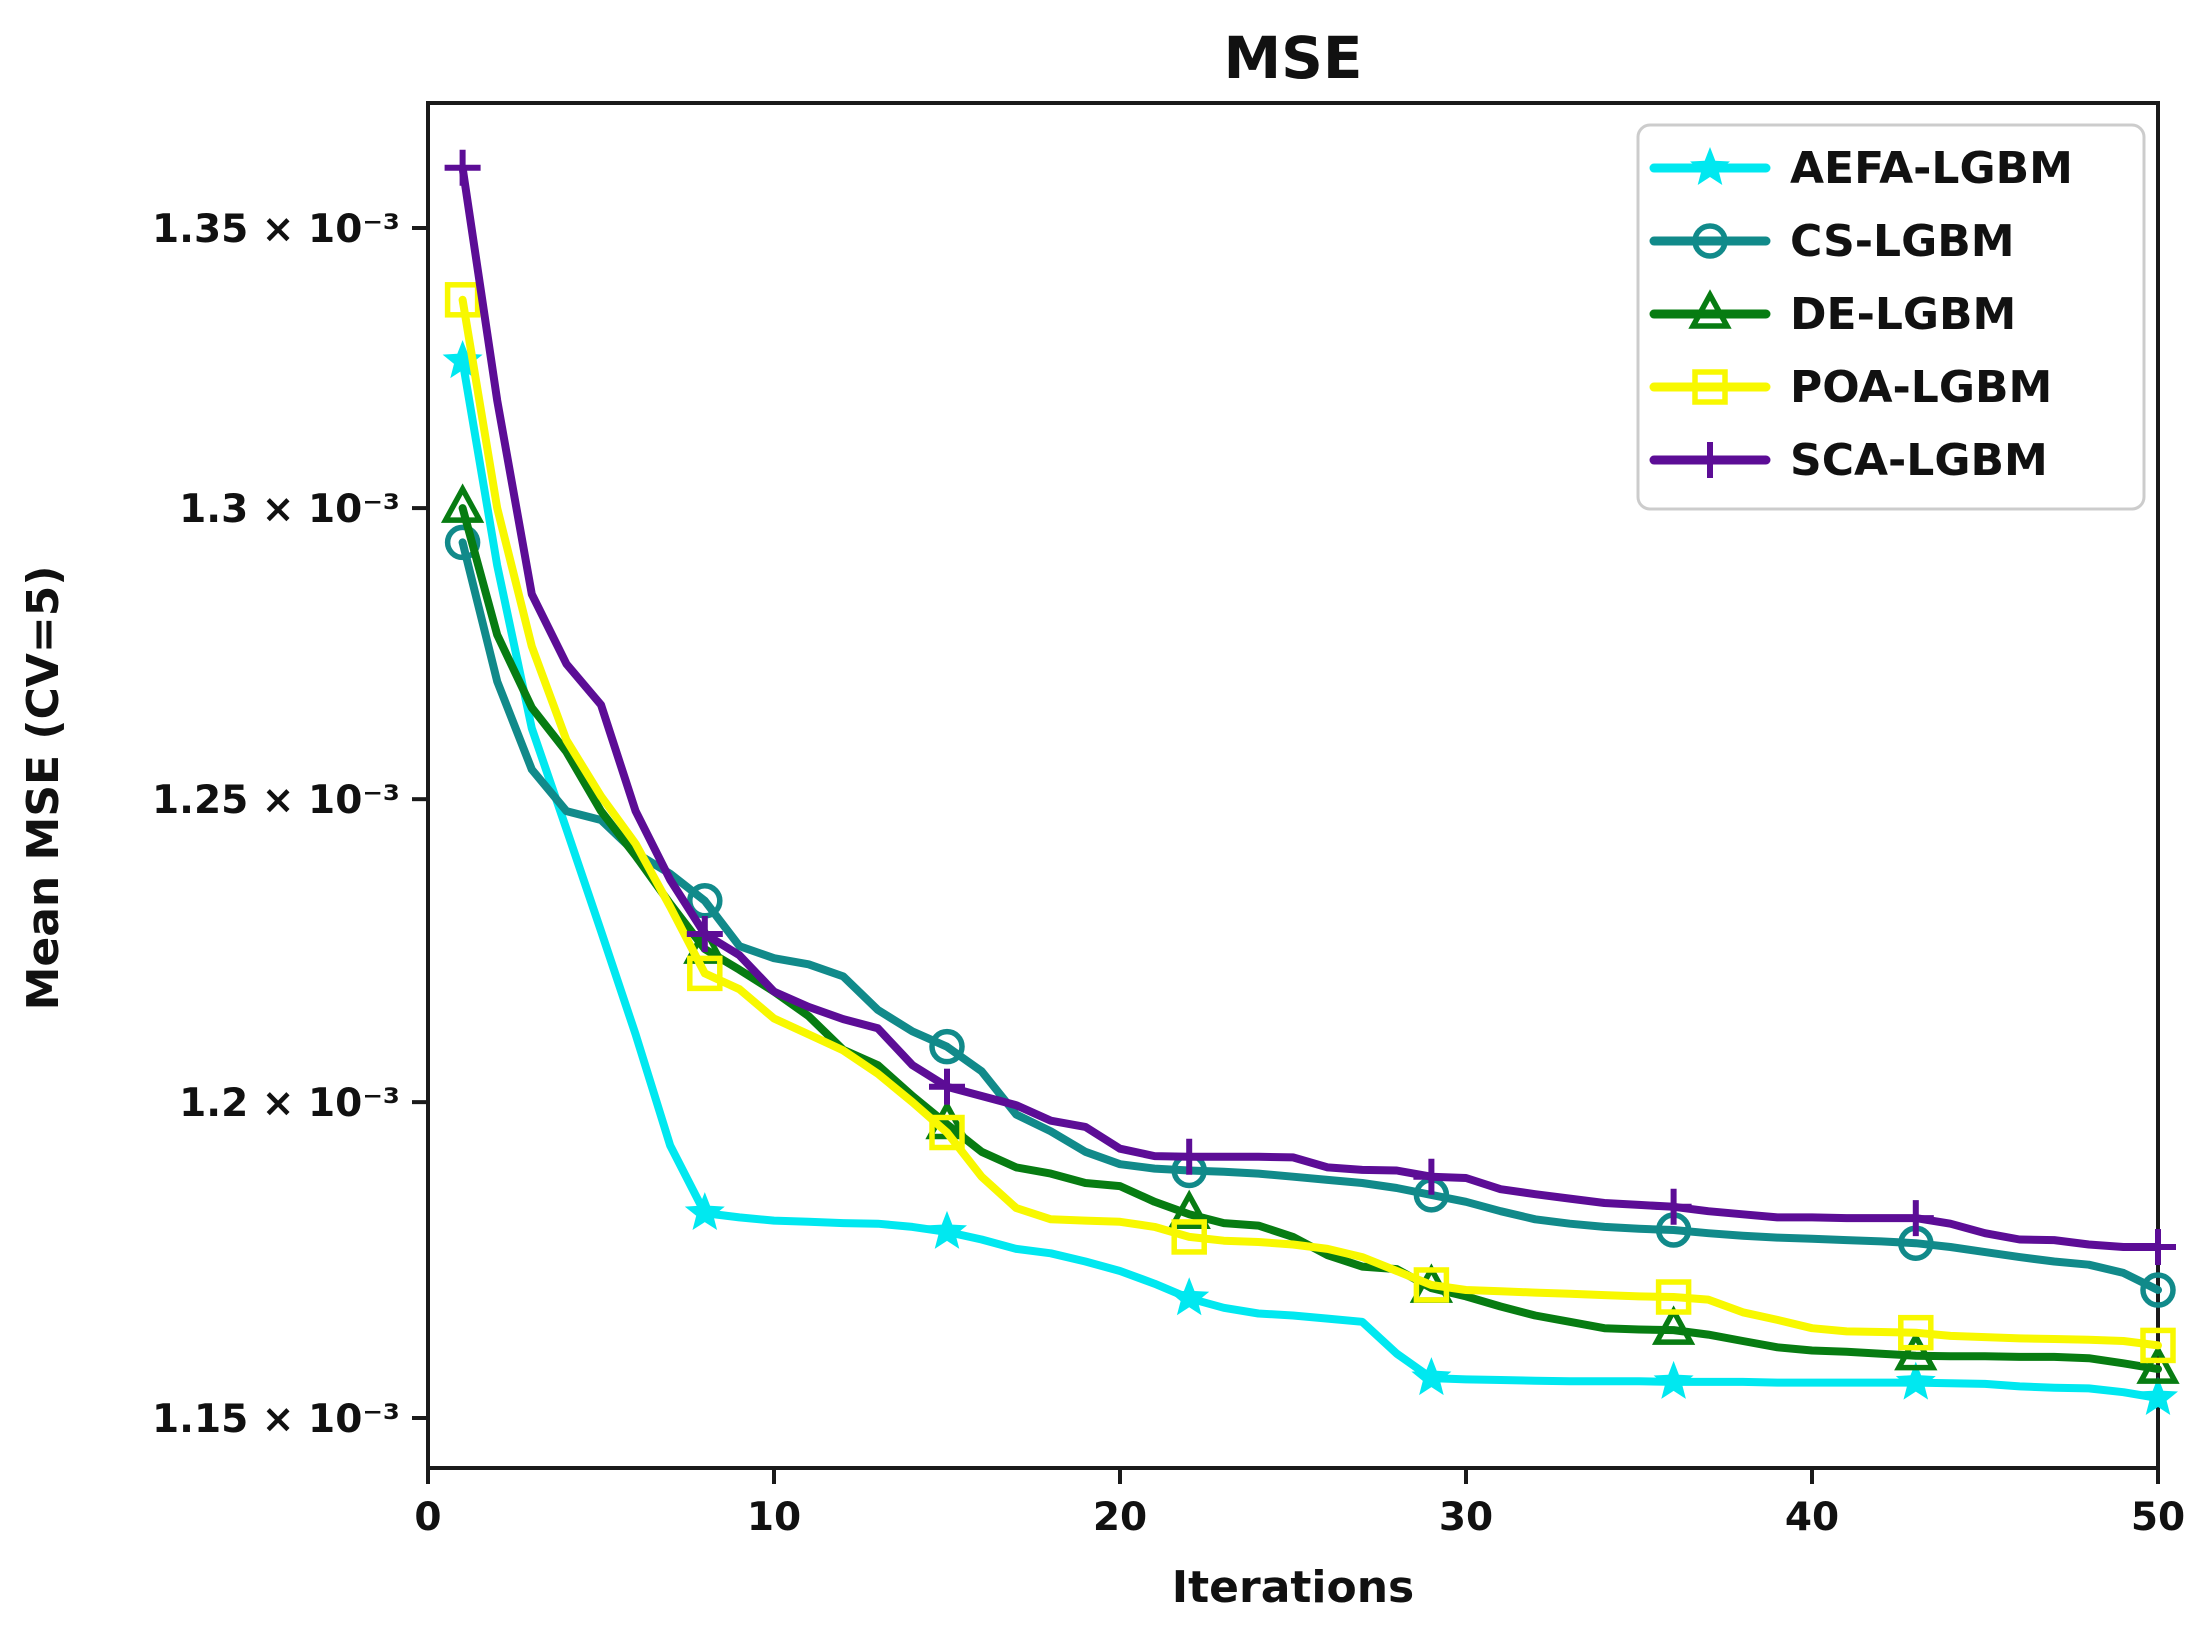 This screenshot has height=1641, width=2211. I want to click on chart-title: MSE, so click(1292, 58).